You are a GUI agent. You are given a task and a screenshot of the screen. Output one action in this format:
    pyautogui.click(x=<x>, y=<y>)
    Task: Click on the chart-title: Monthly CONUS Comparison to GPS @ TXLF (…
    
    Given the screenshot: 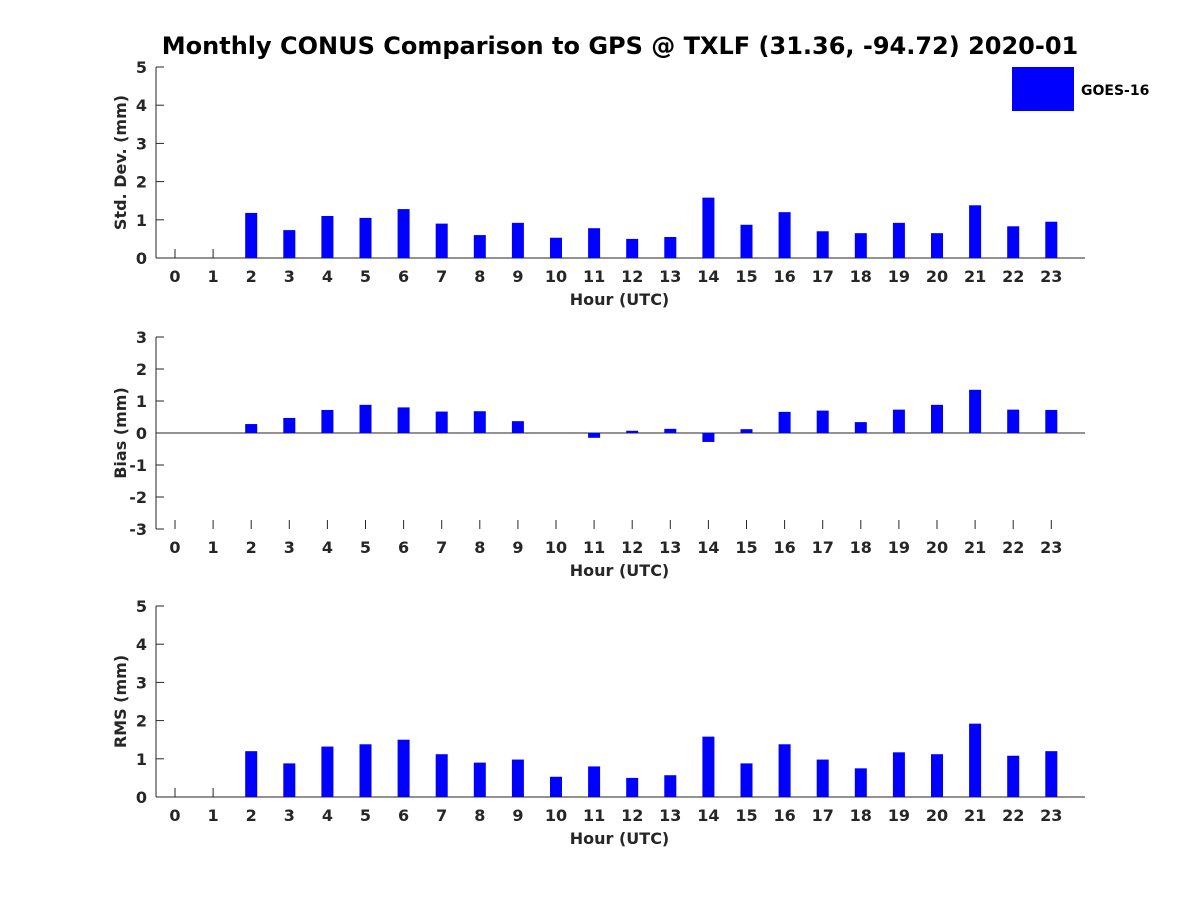 What is the action you would take?
    pyautogui.click(x=620, y=46)
    